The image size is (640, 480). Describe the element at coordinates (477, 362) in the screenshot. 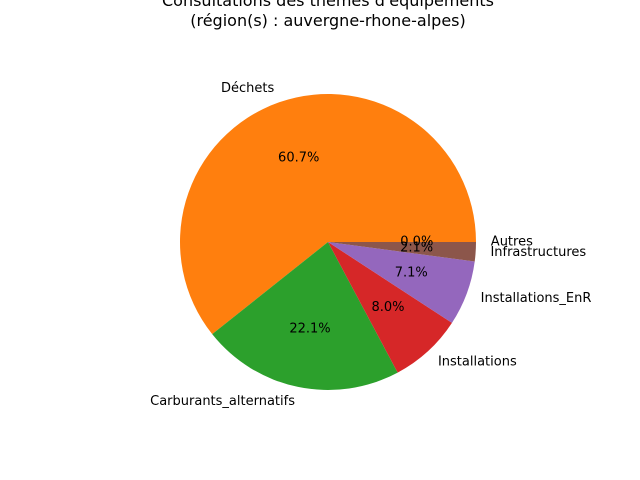

I see `slice-category-label: Installations` at that location.